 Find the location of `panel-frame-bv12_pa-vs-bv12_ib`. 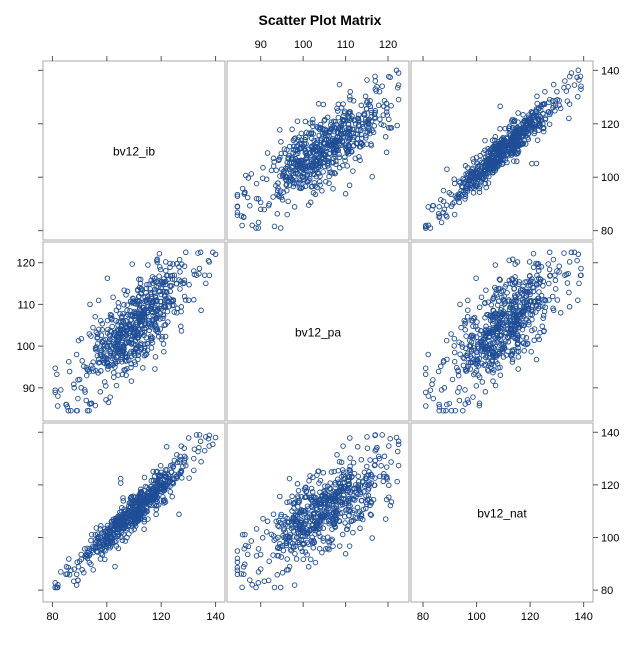

panel-frame-bv12_pa-vs-bv12_ib is located at coordinates (134, 331).